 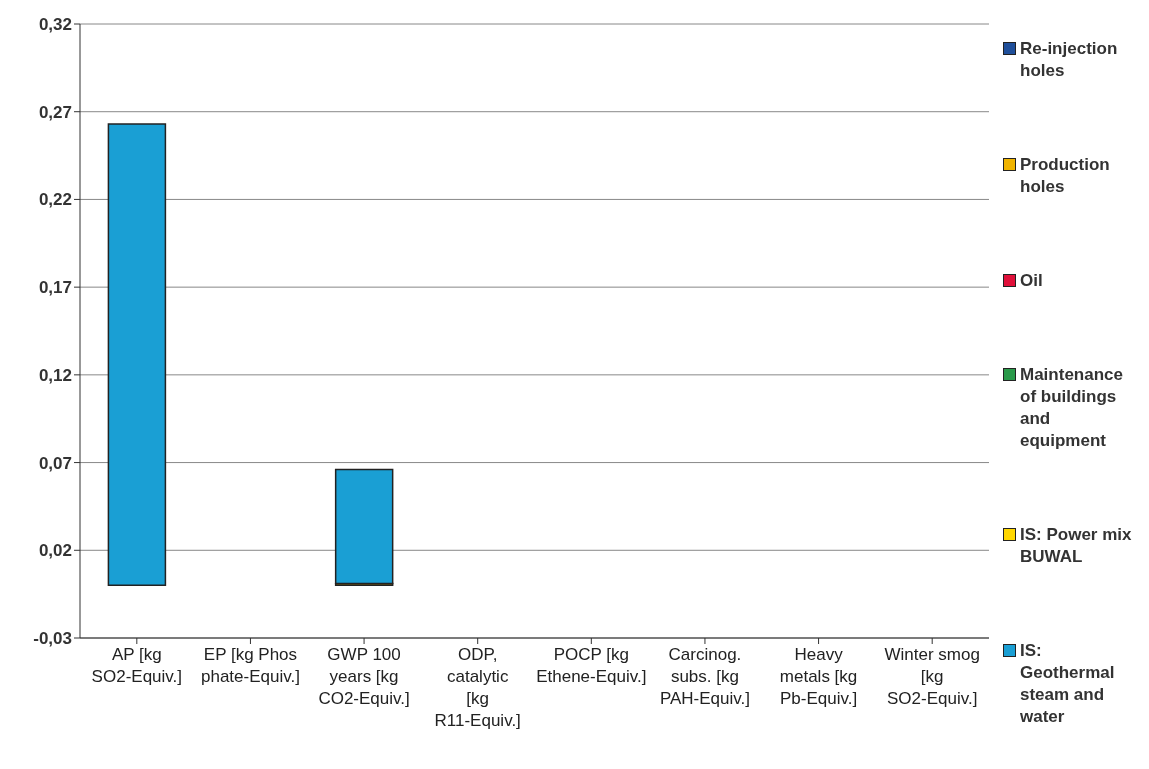 What do you see at coordinates (55, 375) in the screenshot?
I see `y-tick-label: 0,12` at bounding box center [55, 375].